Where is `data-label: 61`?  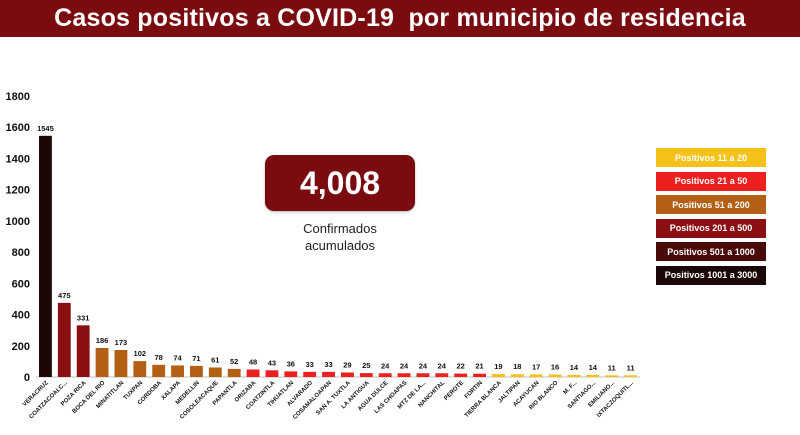
data-label: 61 is located at coordinates (215, 359).